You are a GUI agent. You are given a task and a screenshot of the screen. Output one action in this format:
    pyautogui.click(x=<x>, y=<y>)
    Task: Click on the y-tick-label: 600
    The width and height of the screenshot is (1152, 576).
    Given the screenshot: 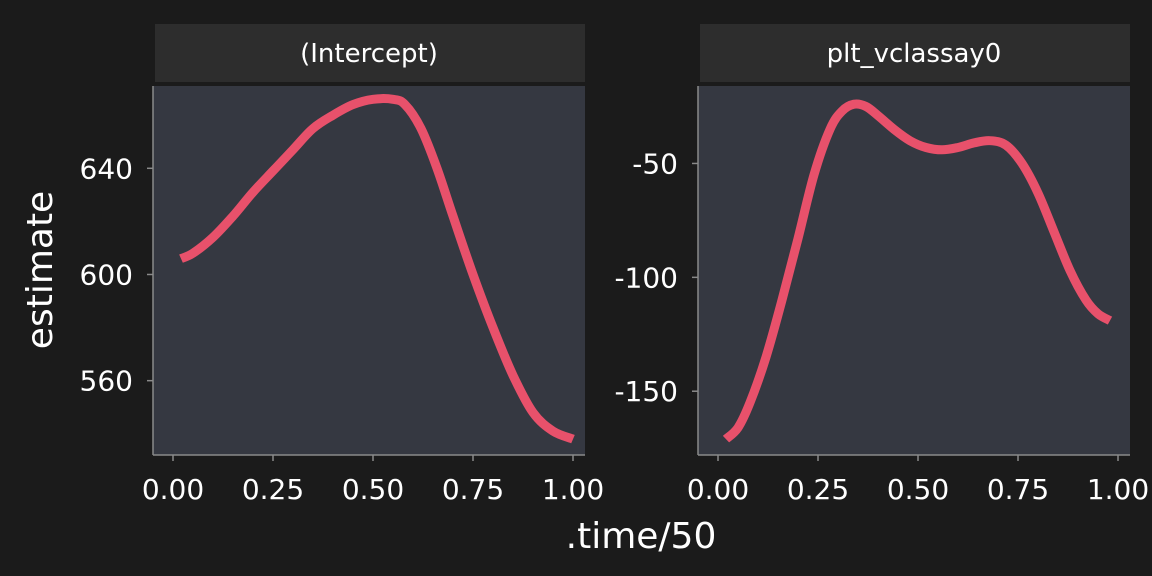 What is the action you would take?
    pyautogui.click(x=106, y=274)
    